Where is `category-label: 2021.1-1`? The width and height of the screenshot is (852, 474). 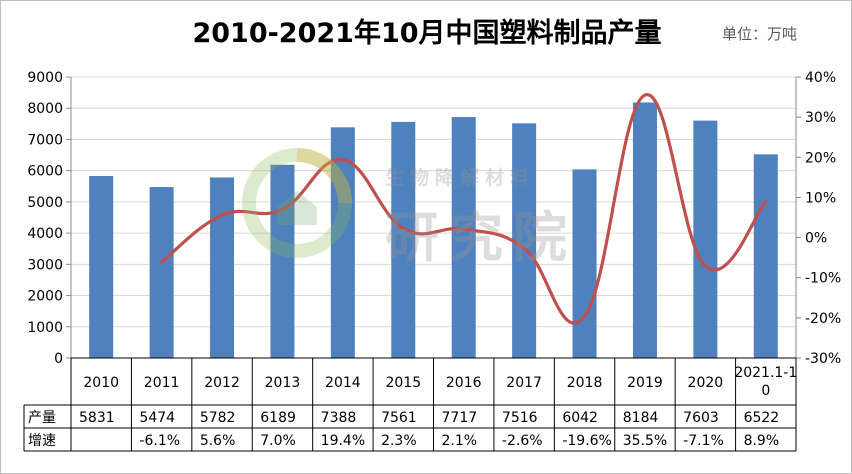 category-label: 2021.1-1 is located at coordinates (765, 373).